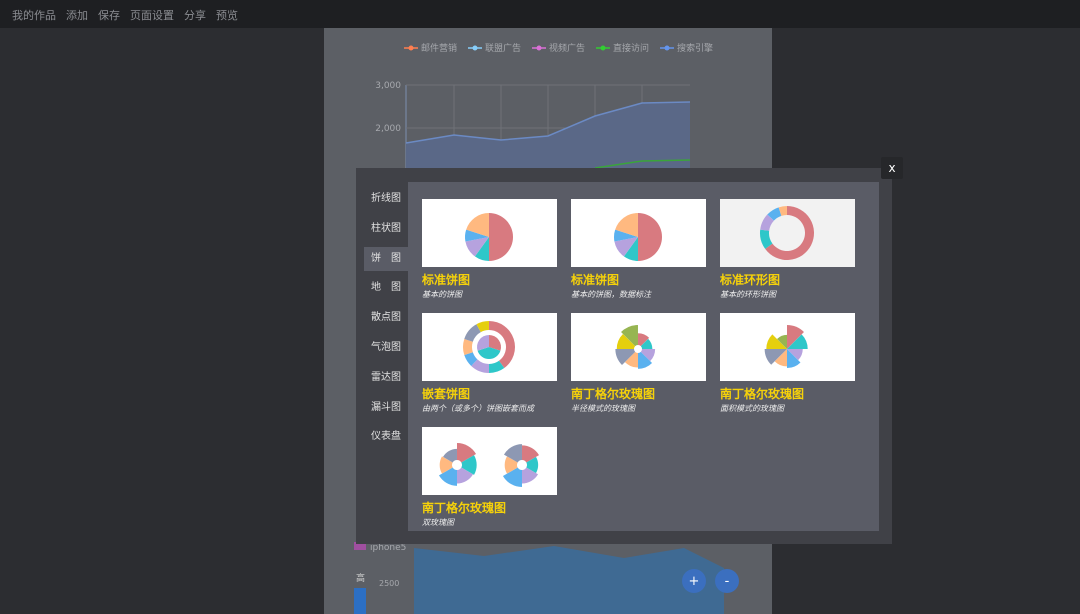 This screenshot has height=614, width=1080. Describe the element at coordinates (748, 294) in the screenshot. I see `card-subtitle: 基本的环形饼图` at that location.